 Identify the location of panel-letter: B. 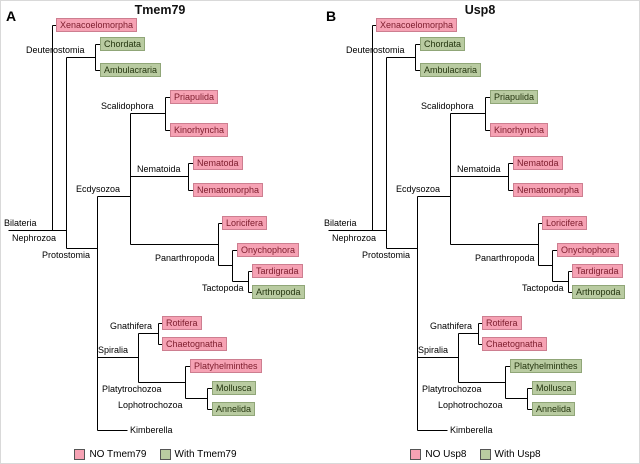
(331, 16).